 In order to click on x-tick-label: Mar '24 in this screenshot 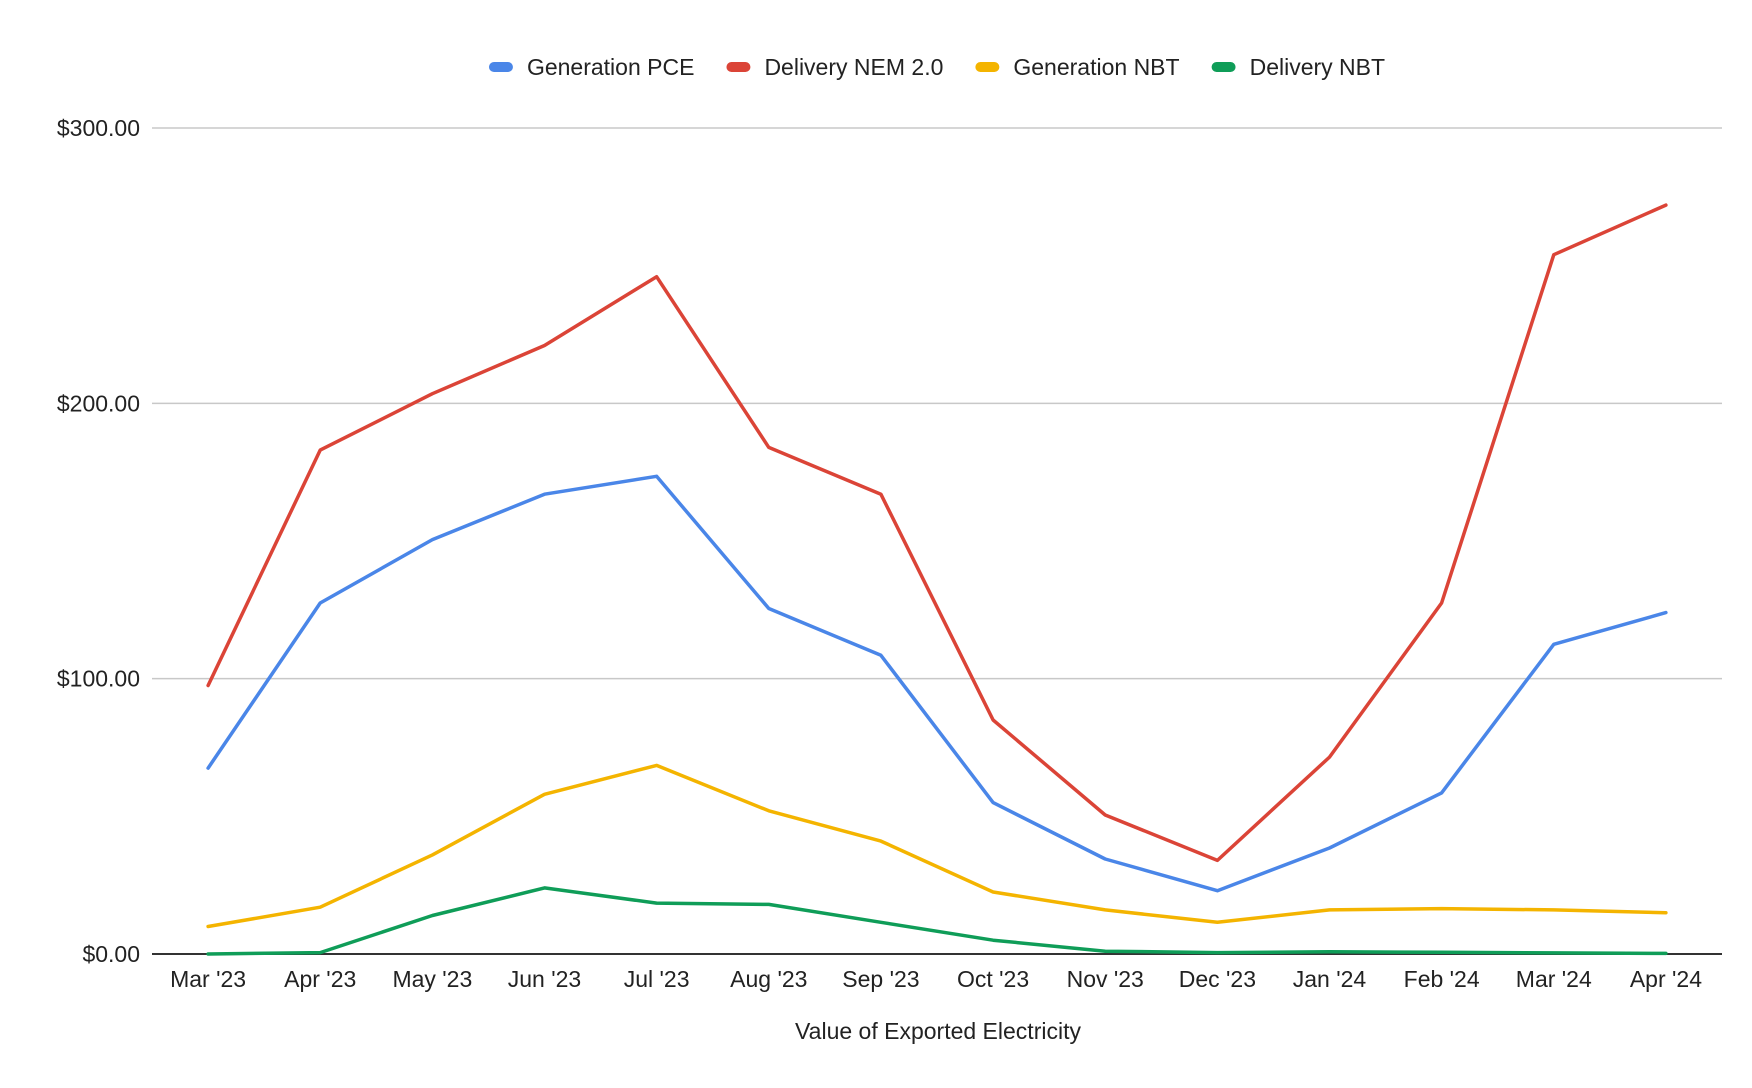, I will do `click(1554, 979)`.